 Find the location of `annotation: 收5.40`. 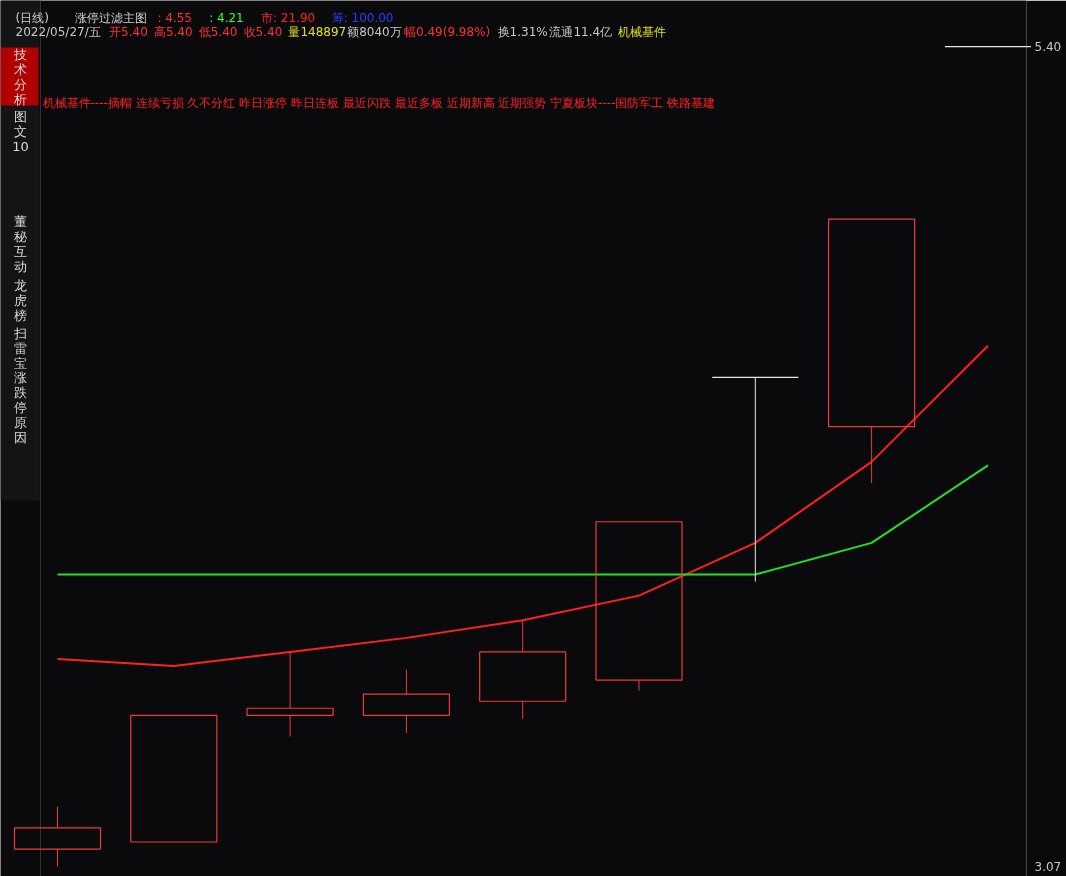

annotation: 收5.40 is located at coordinates (263, 31).